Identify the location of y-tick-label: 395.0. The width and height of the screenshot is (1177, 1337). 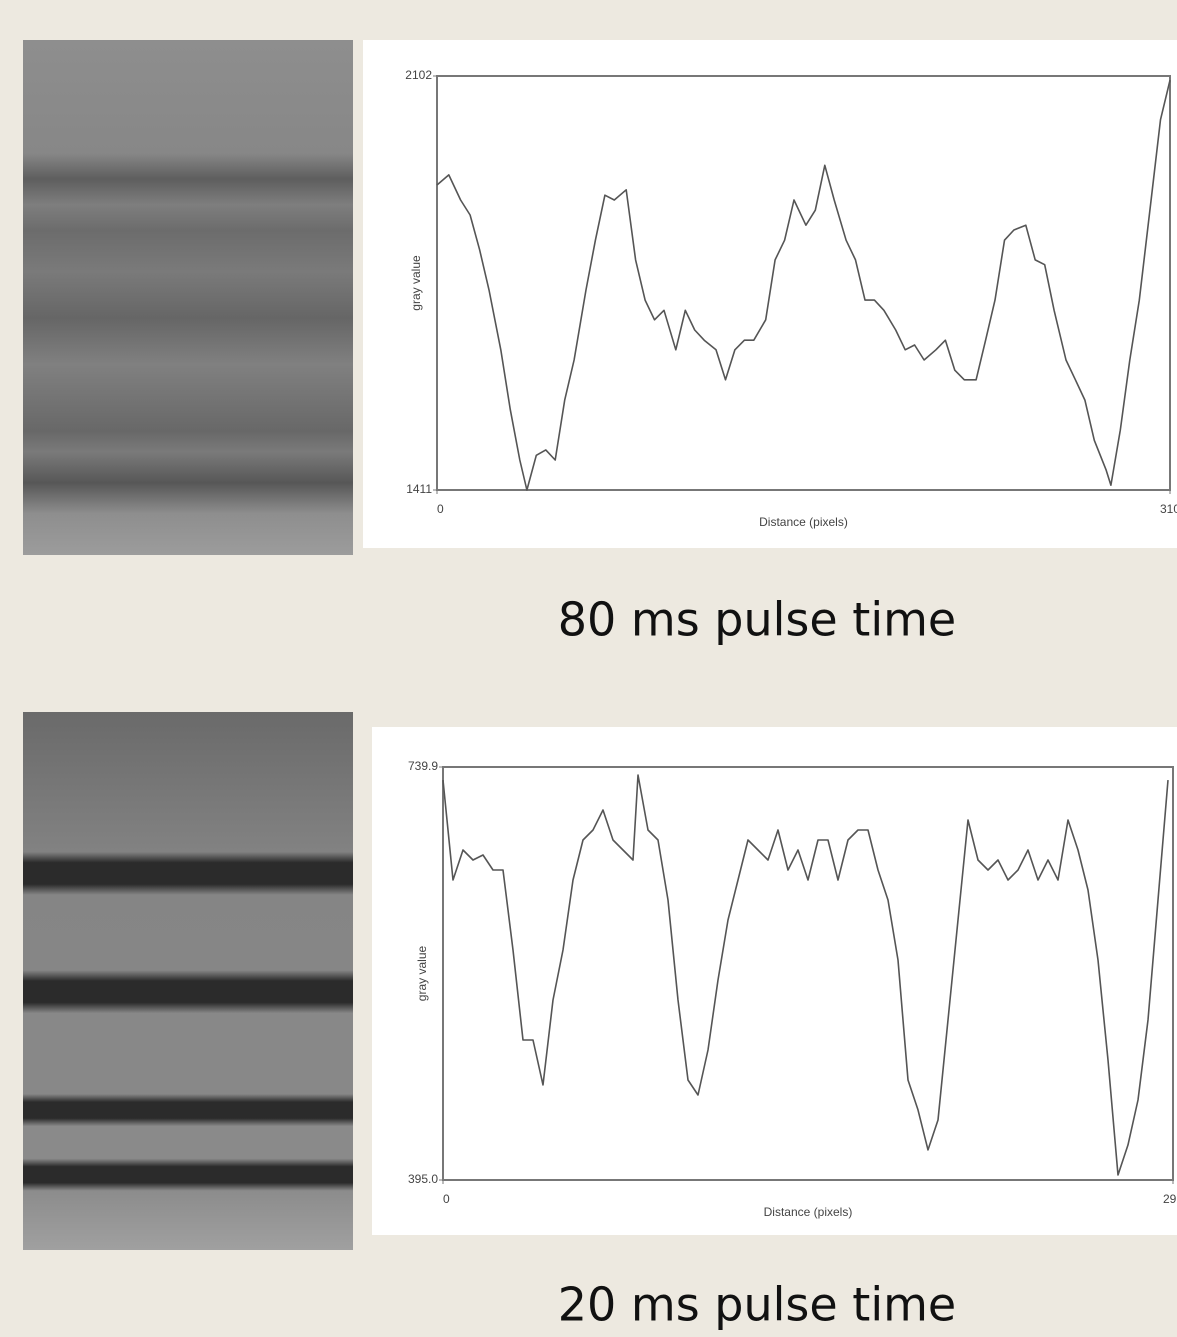
(423, 1179).